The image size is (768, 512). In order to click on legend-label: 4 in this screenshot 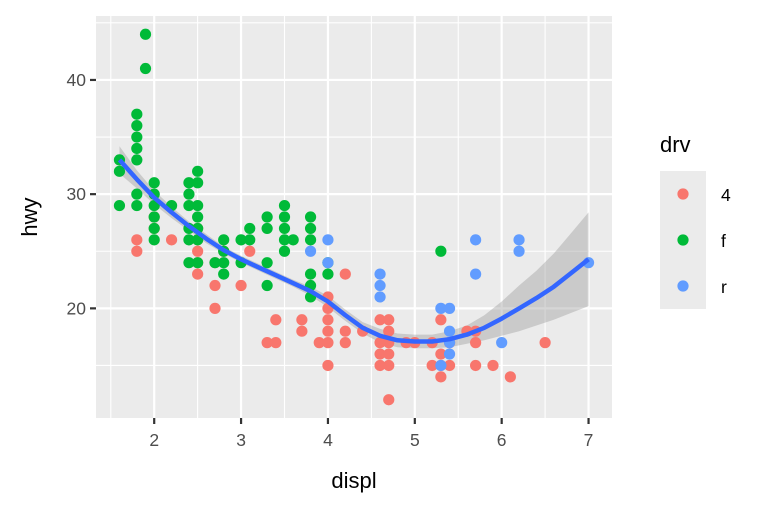, I will do `click(726, 195)`.